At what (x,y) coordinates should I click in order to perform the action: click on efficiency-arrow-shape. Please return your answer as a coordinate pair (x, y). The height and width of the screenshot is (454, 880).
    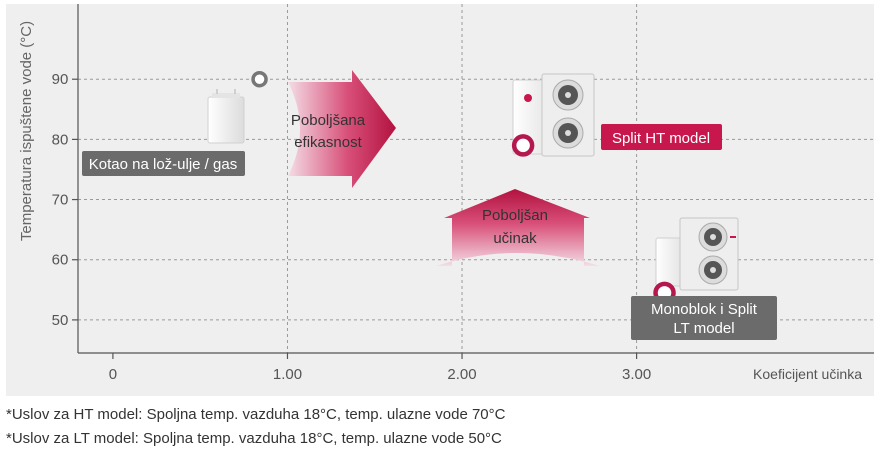
    Looking at the image, I should click on (342, 129).